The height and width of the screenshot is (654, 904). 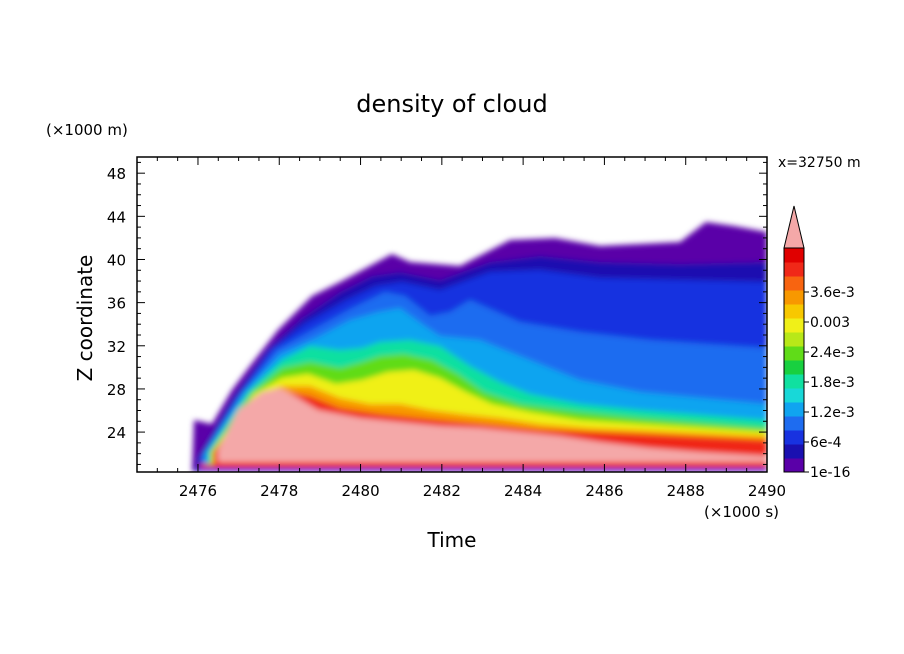 I want to click on y-axis-title: Z coordinate, so click(x=85, y=318).